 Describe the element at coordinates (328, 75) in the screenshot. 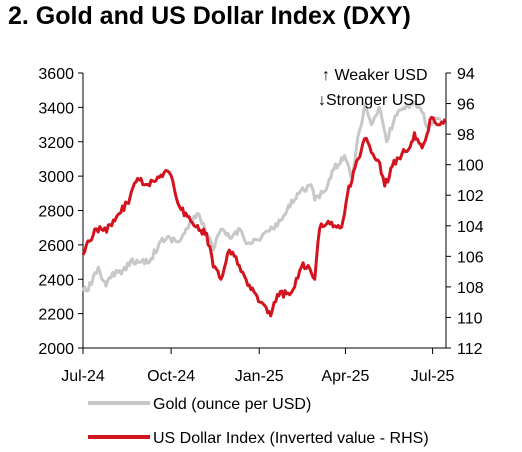

I see `up-arrow-icon: ↑` at that location.